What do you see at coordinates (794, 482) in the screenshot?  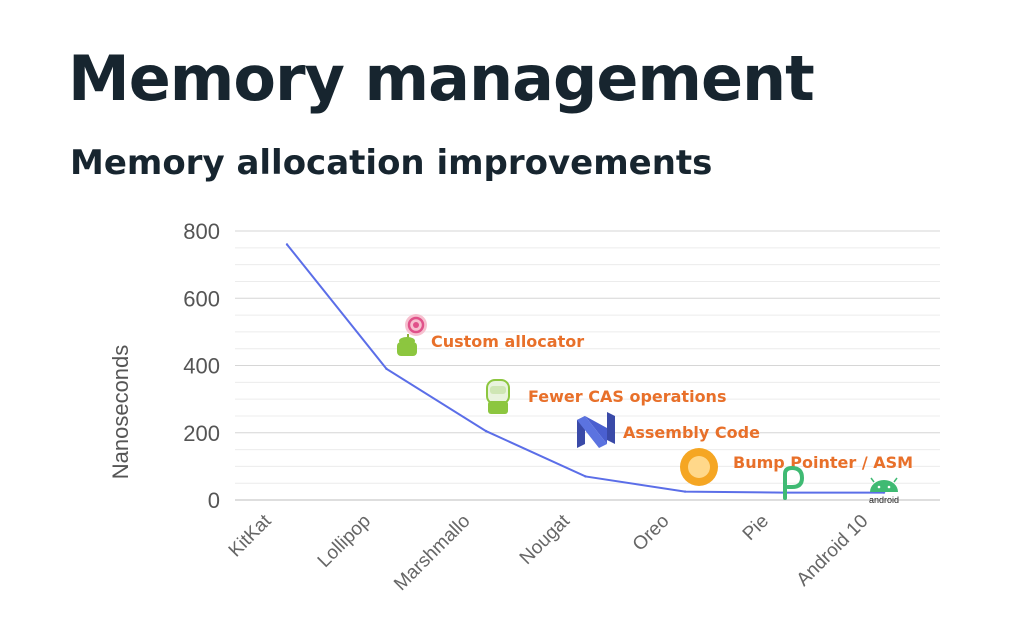 I see `pie-icon` at bounding box center [794, 482].